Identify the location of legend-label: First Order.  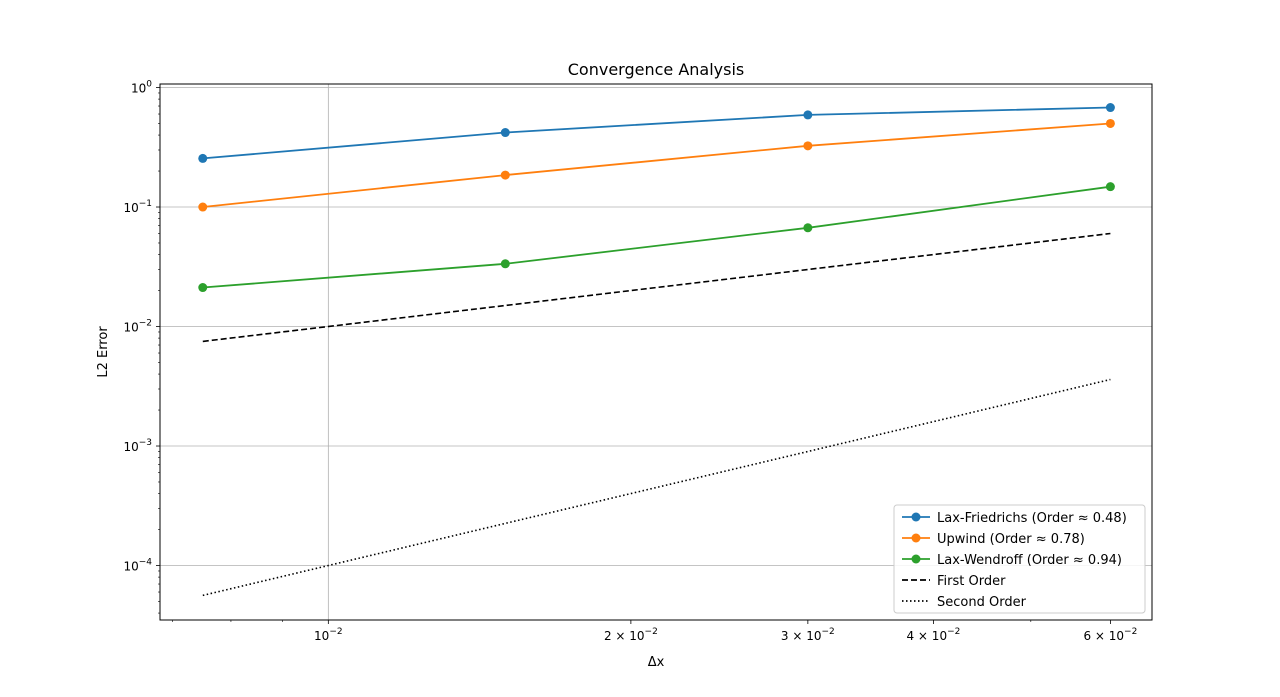
(971, 581).